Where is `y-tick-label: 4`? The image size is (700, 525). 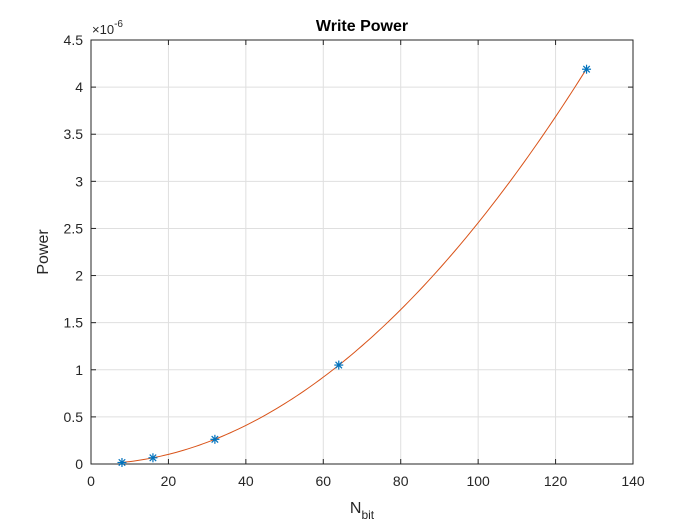
y-tick-label: 4 is located at coordinates (79, 87).